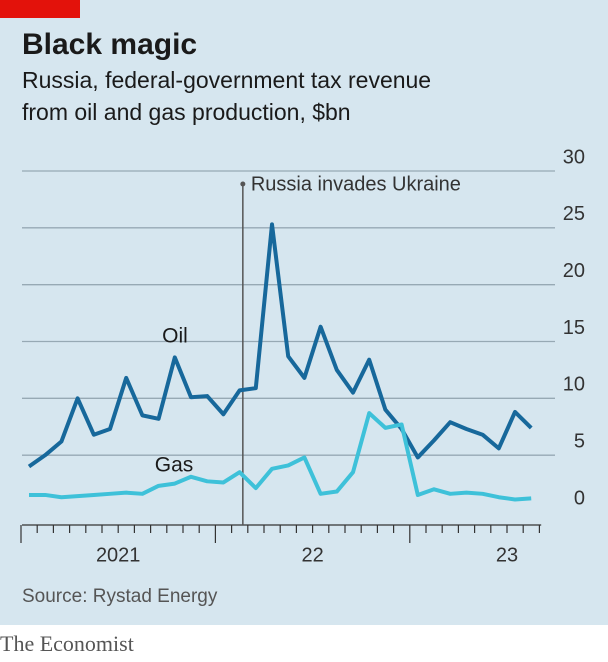  I want to click on y-tick-label: 20, so click(574, 271).